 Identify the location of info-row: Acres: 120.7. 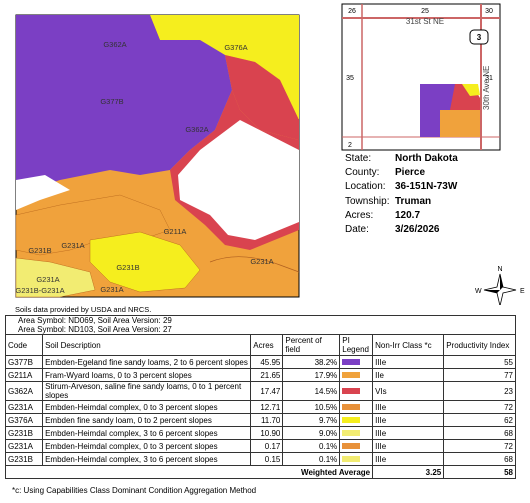
(401, 216).